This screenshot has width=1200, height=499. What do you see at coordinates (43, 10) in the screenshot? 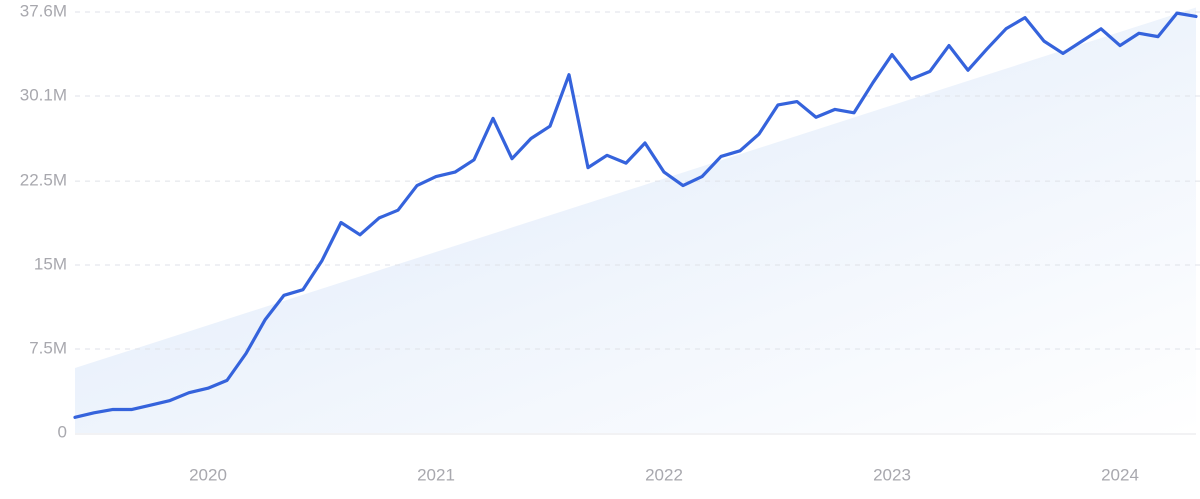
I see `y-tick-label: 37.6M` at bounding box center [43, 10].